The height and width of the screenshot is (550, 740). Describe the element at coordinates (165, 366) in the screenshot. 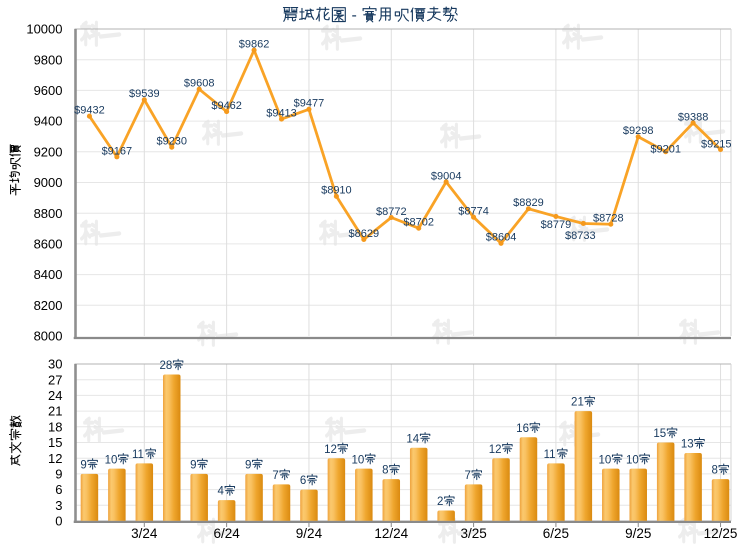

I see `svg-text: 28` at that location.